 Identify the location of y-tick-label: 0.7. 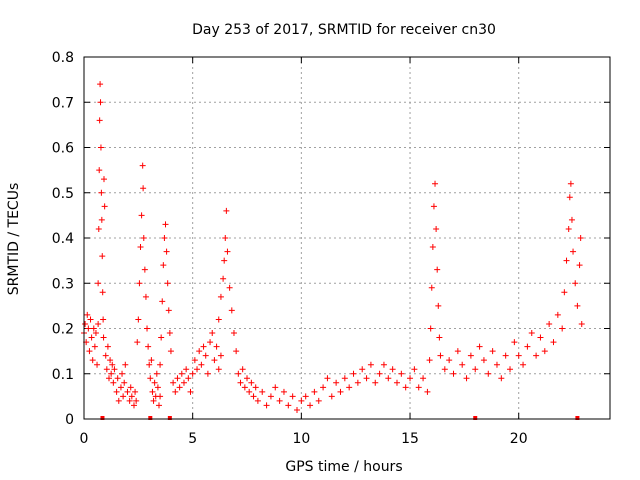
(63, 103).